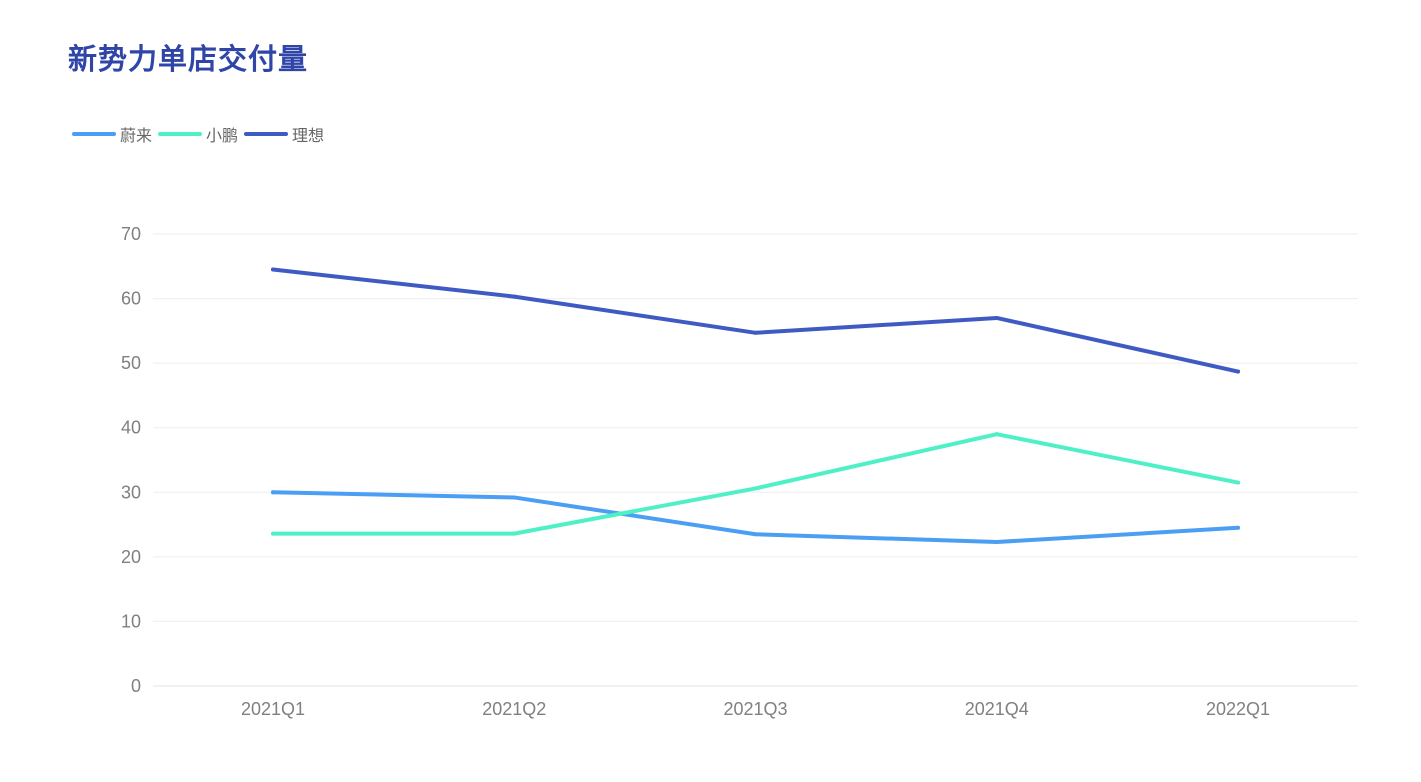 Image resolution: width=1421 pixels, height=782 pixels. Describe the element at coordinates (222, 135) in the screenshot. I see `legend-label-xpeng: 小鹏` at that location.